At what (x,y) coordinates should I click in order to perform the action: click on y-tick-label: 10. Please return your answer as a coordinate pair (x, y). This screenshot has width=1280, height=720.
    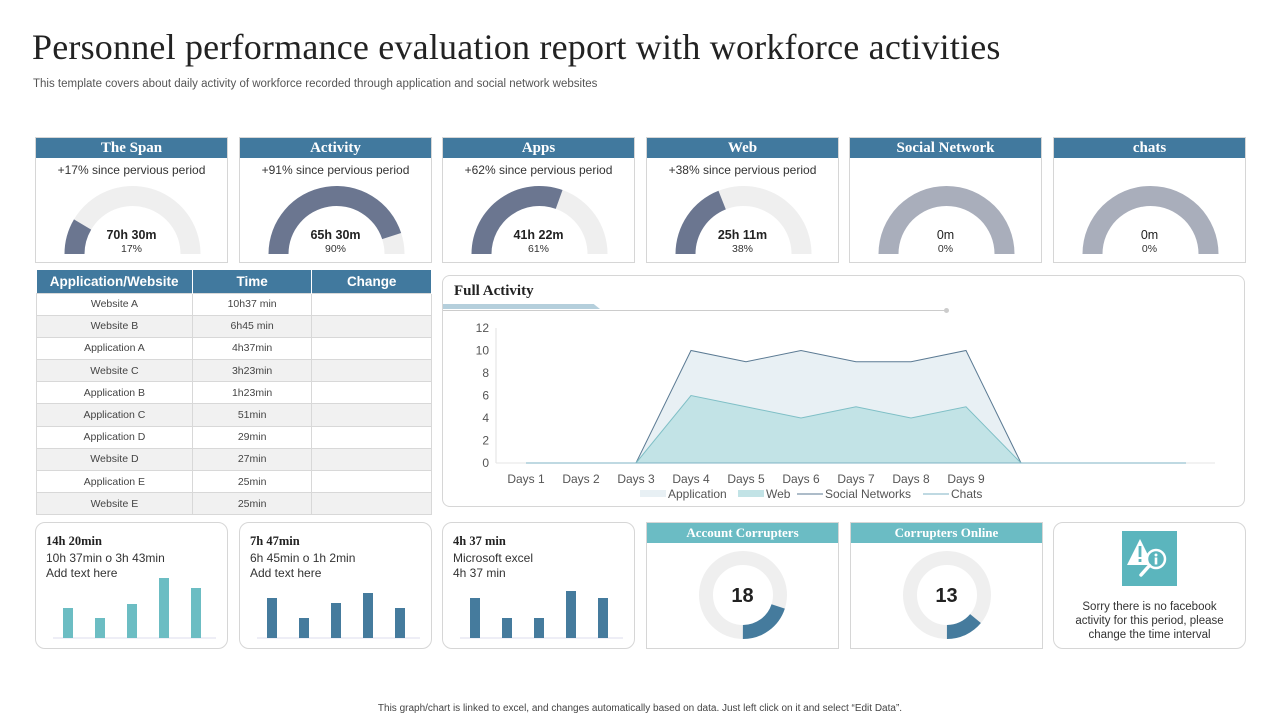
    Looking at the image, I should click on (483, 351).